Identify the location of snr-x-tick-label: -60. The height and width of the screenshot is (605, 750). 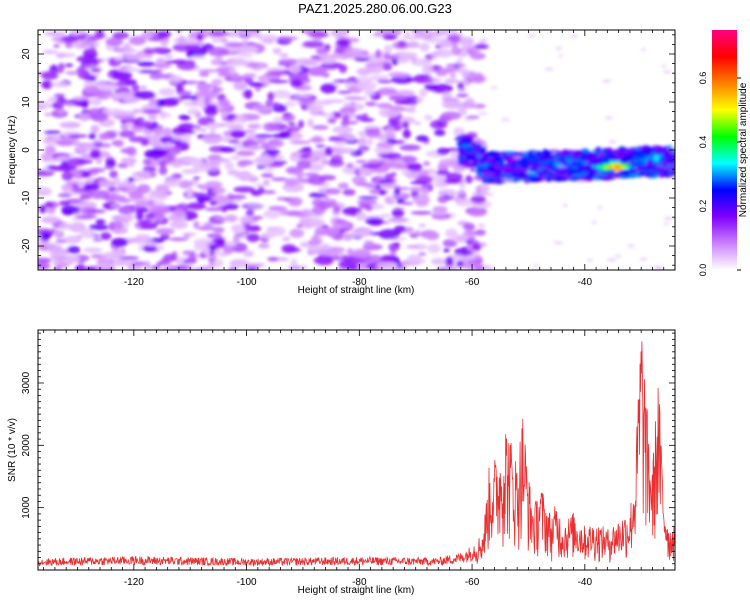
(472, 582).